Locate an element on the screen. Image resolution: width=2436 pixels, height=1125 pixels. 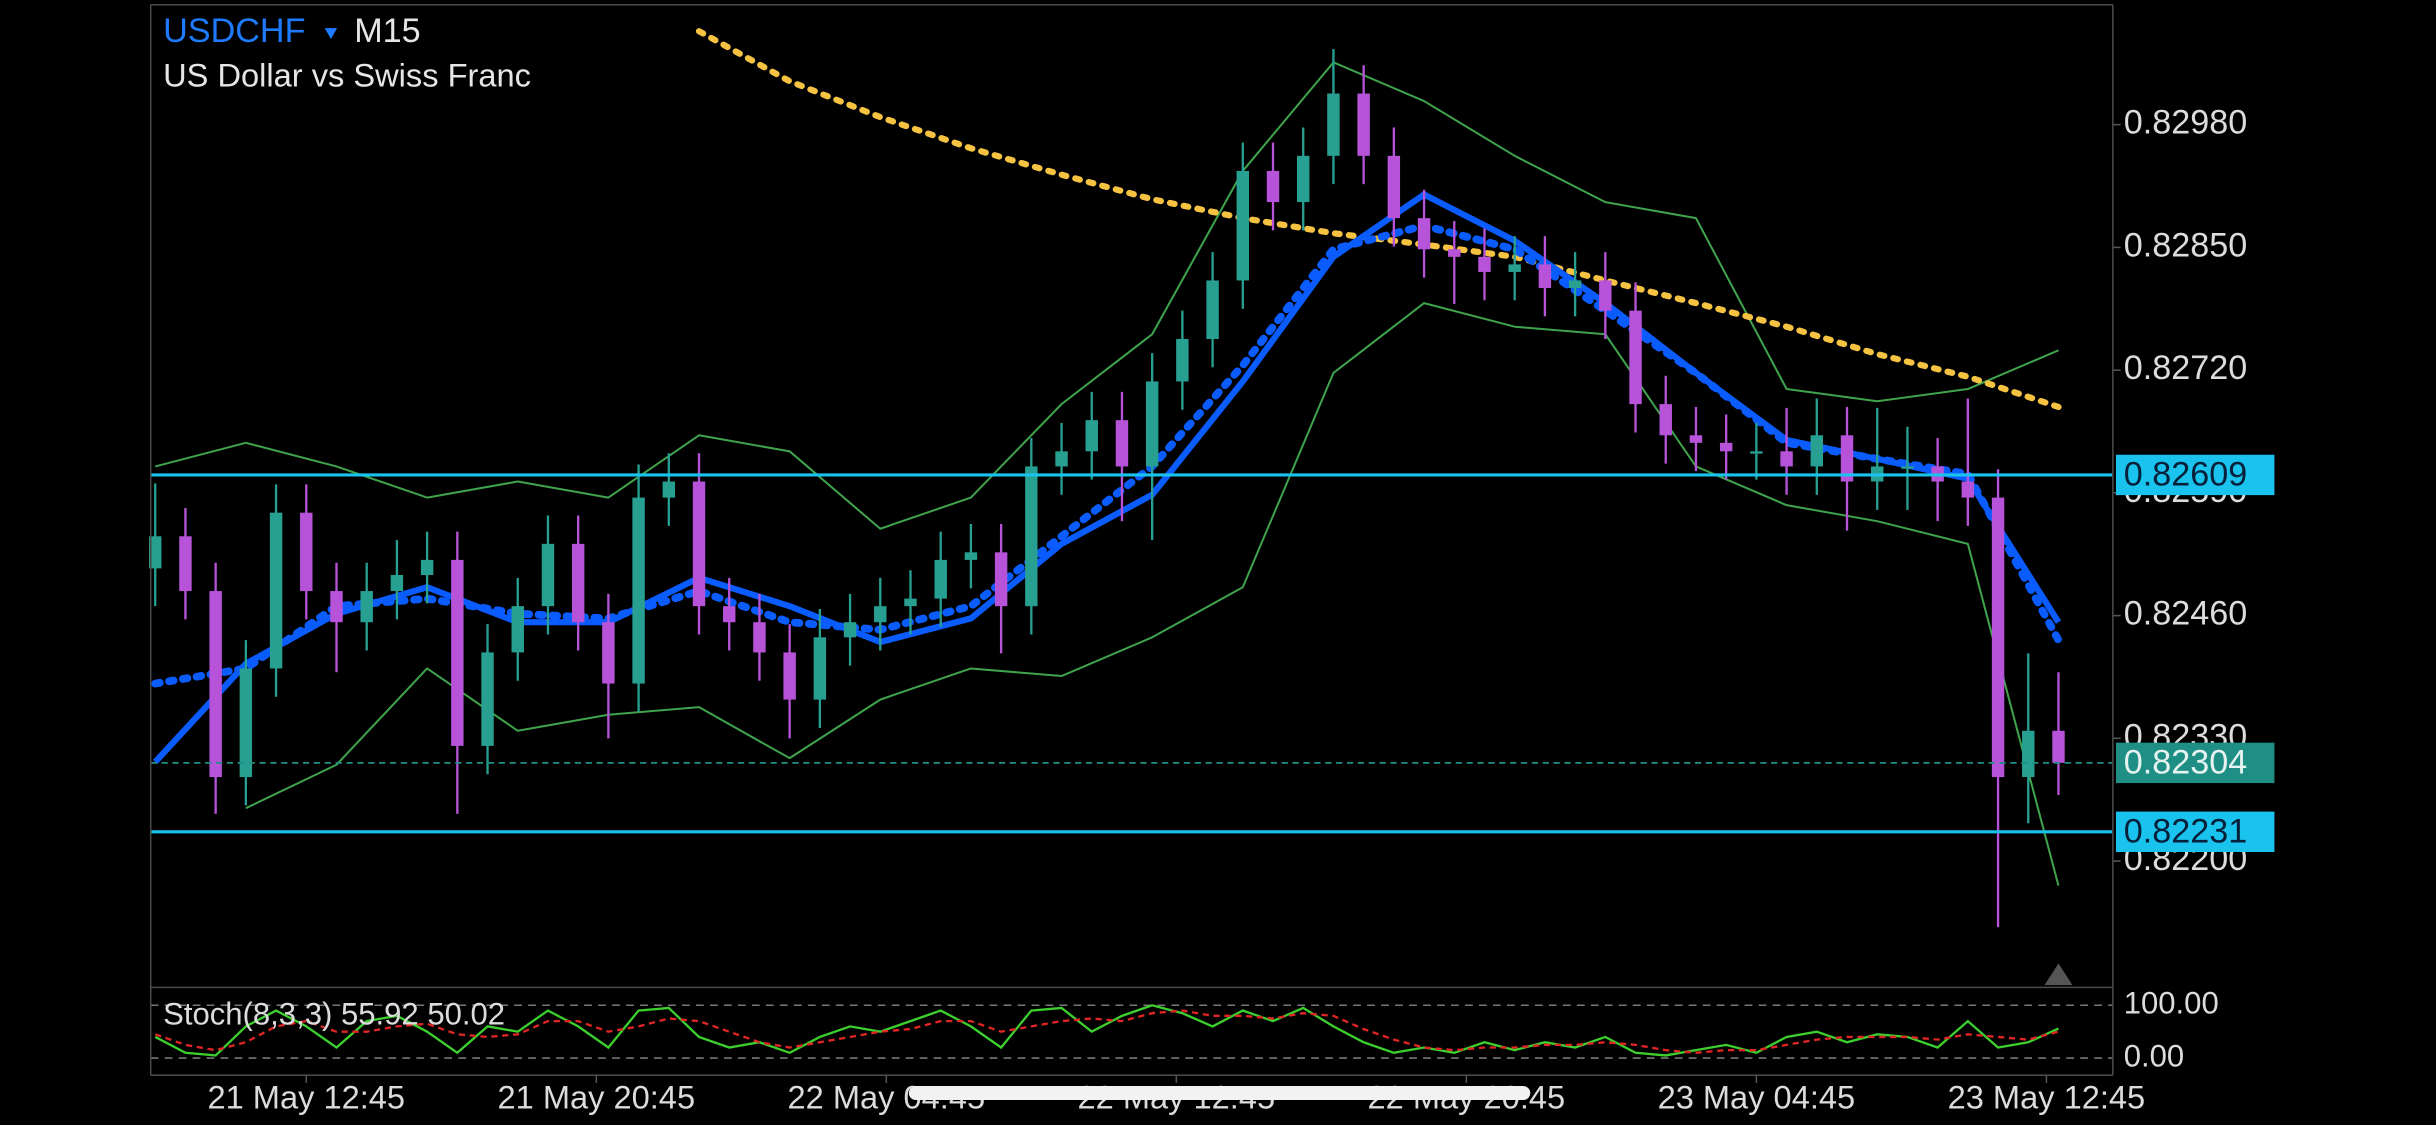
current-price-box is located at coordinates (2195, 763).